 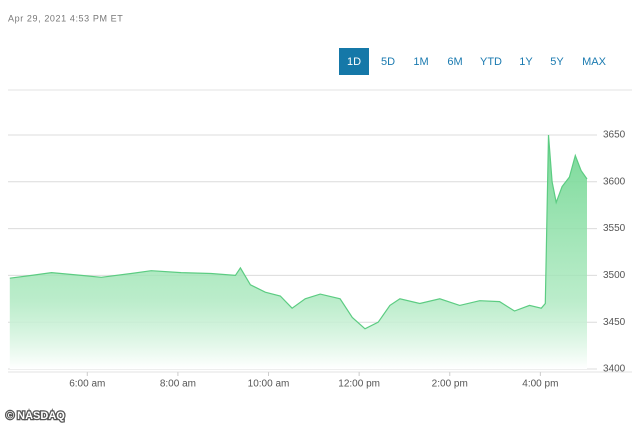 I want to click on range-button: 1D, so click(x=354, y=62).